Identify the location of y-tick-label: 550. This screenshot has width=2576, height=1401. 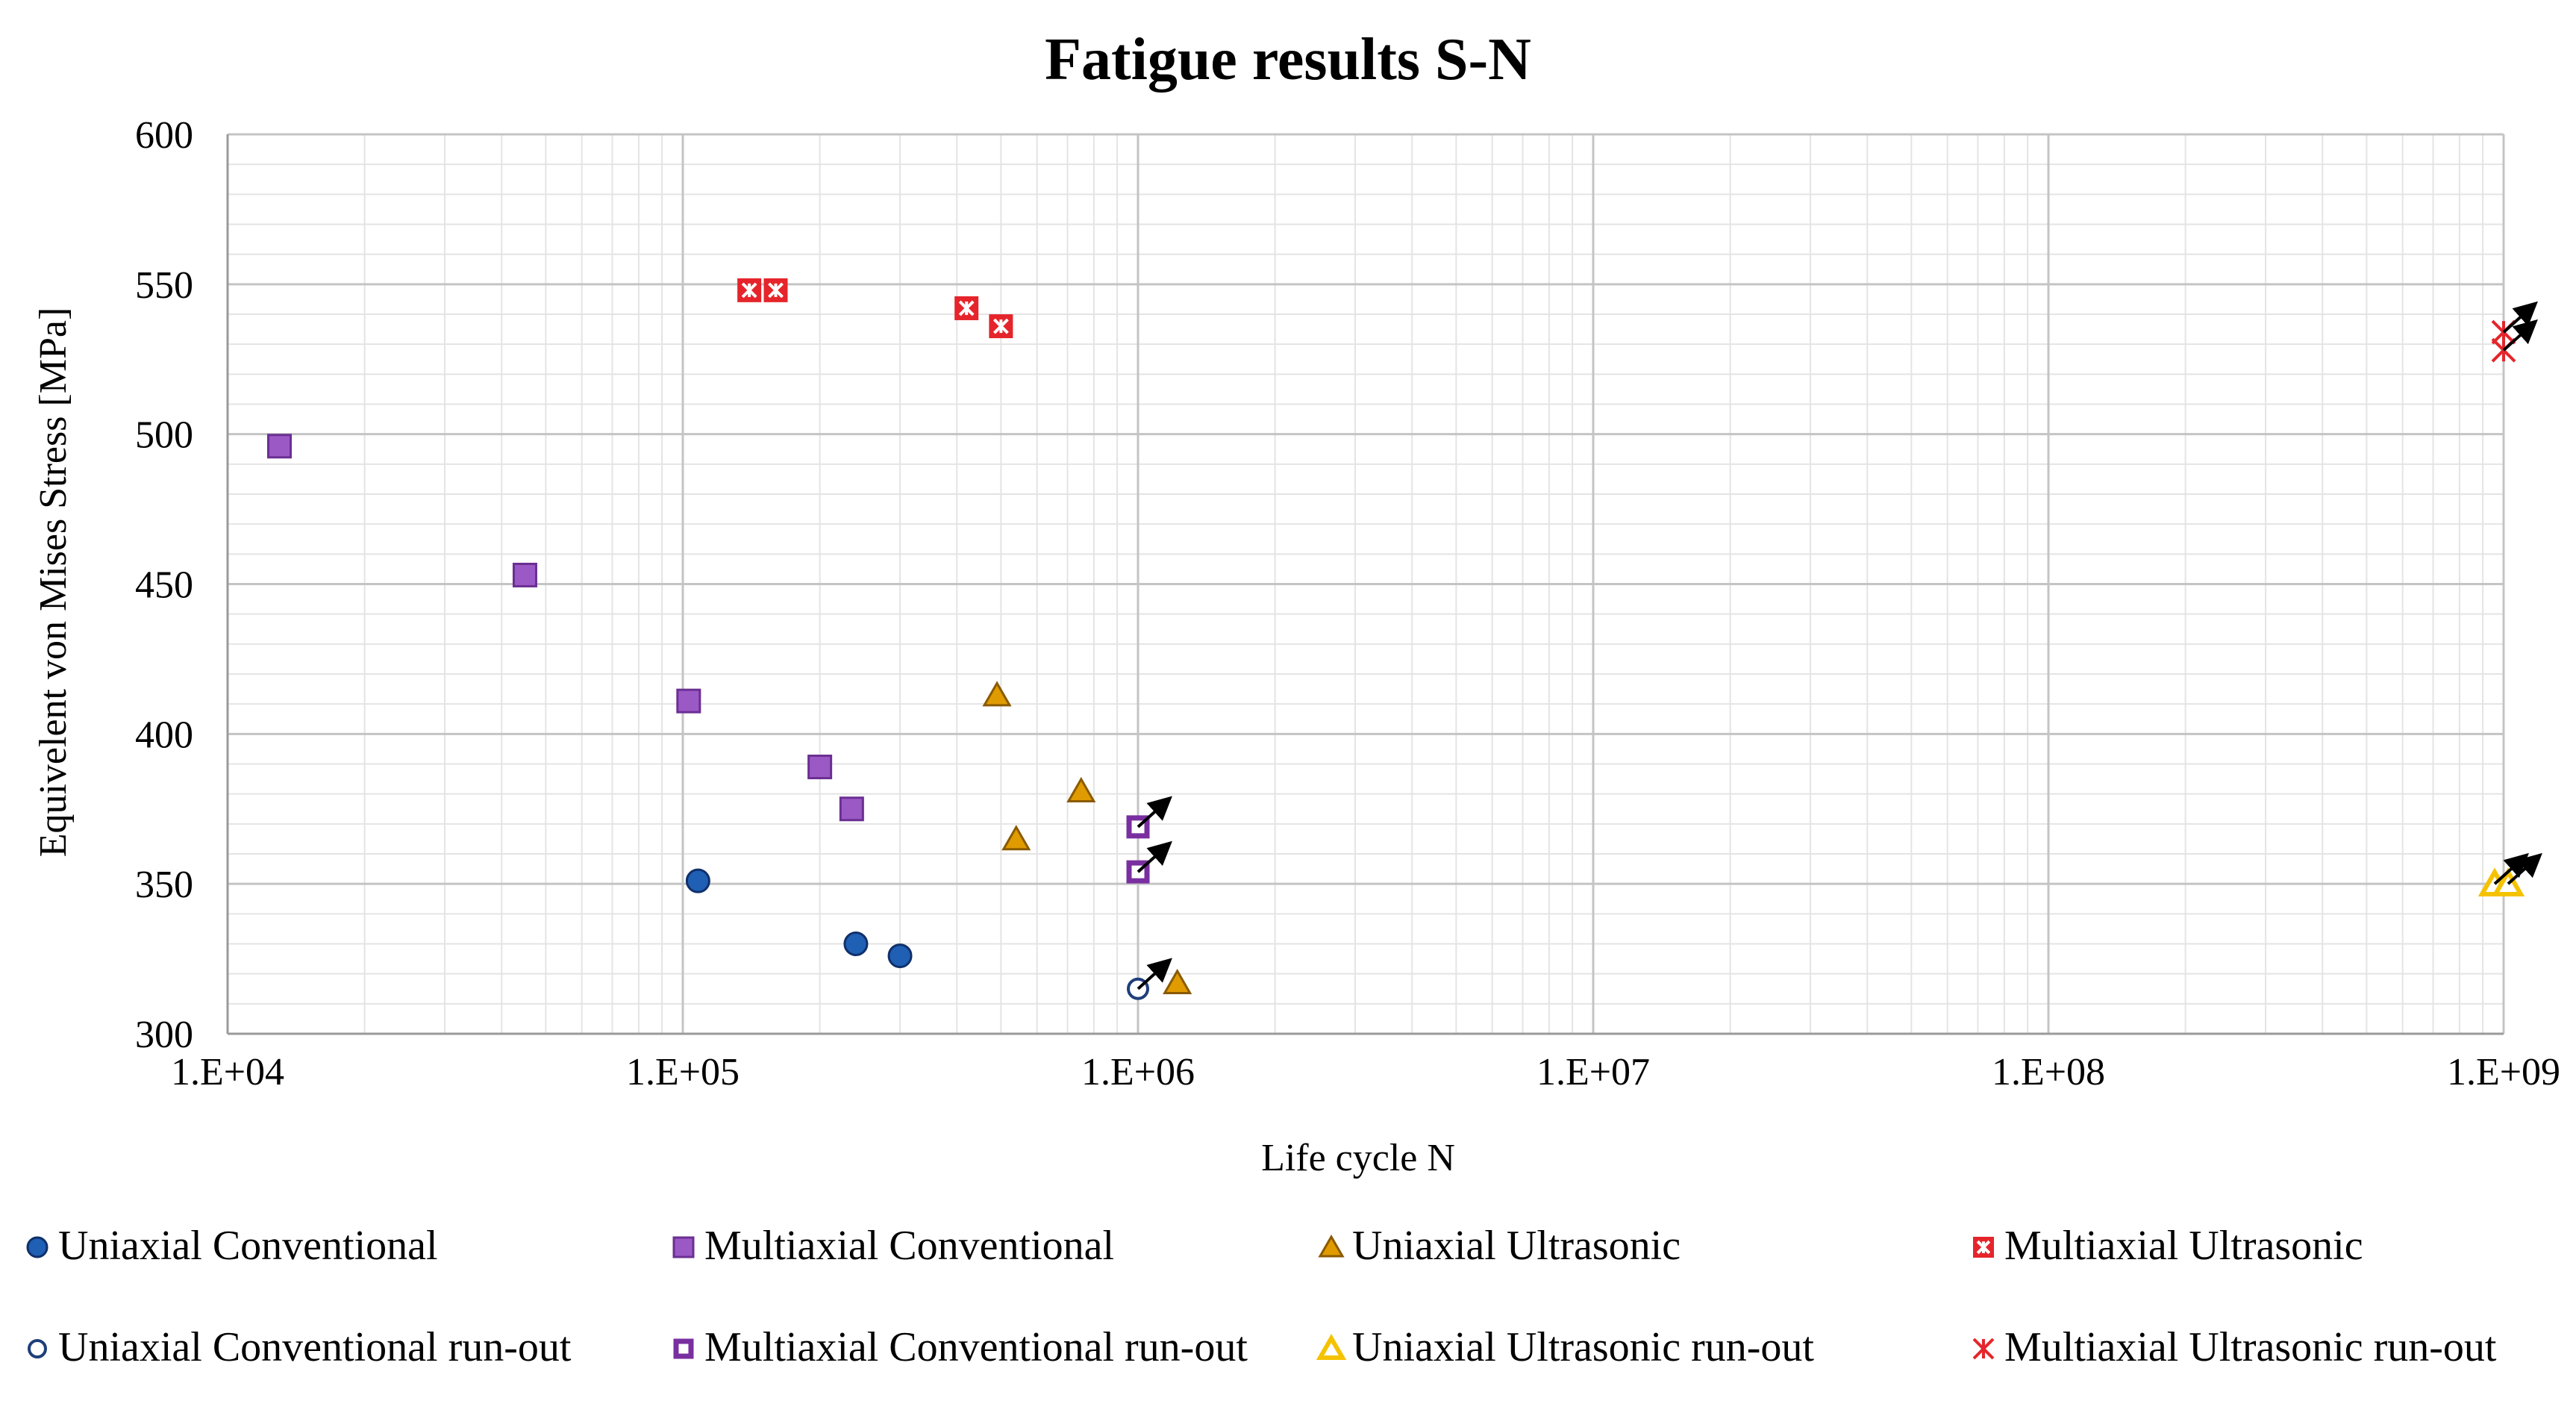
(164, 285).